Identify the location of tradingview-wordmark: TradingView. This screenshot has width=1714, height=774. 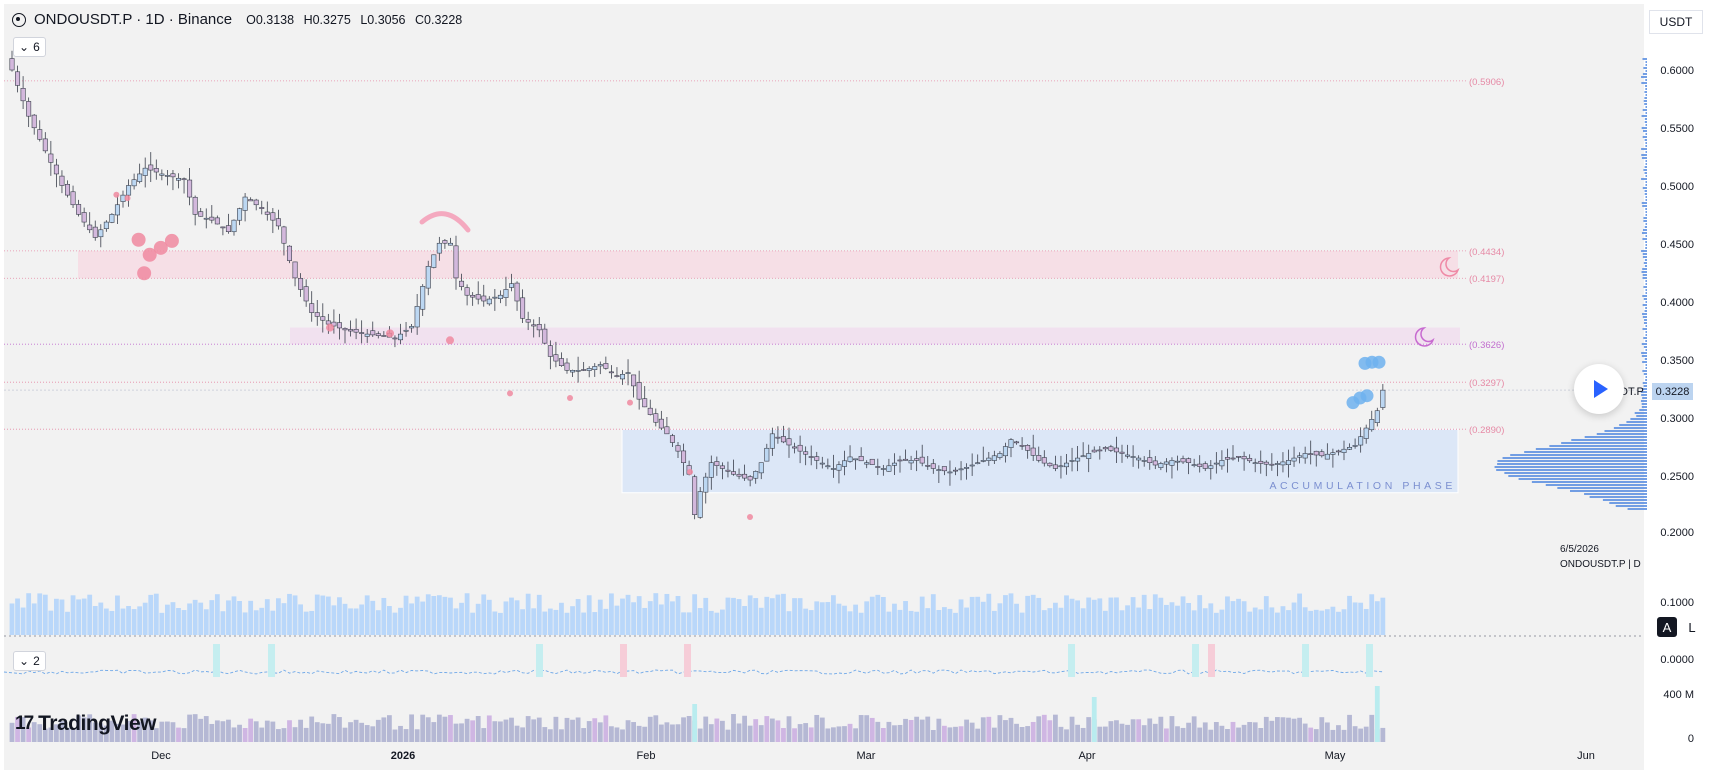
(97, 723).